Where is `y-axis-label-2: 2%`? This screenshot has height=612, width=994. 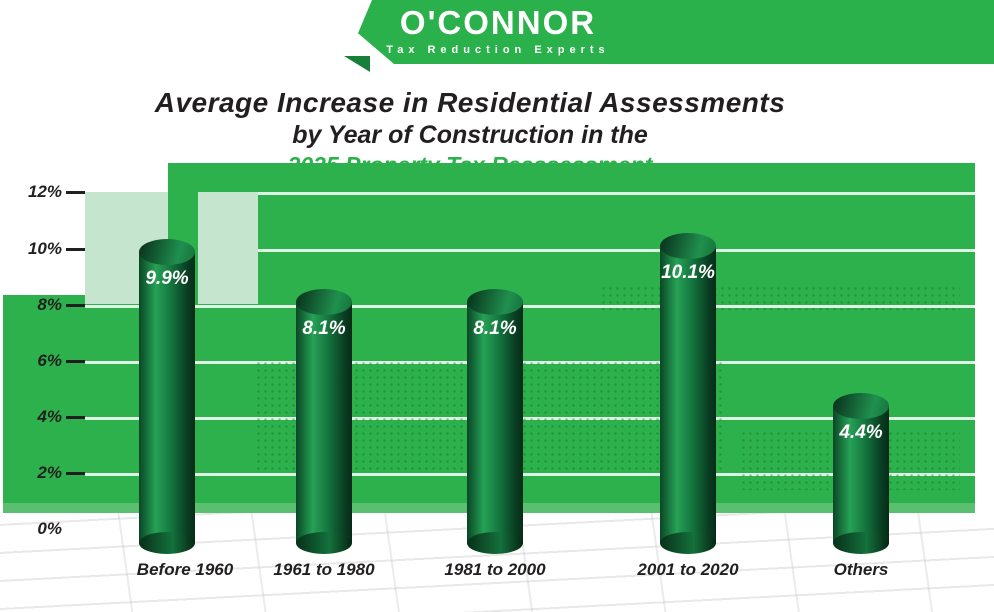
y-axis-label-2: 2% is located at coordinates (49, 472).